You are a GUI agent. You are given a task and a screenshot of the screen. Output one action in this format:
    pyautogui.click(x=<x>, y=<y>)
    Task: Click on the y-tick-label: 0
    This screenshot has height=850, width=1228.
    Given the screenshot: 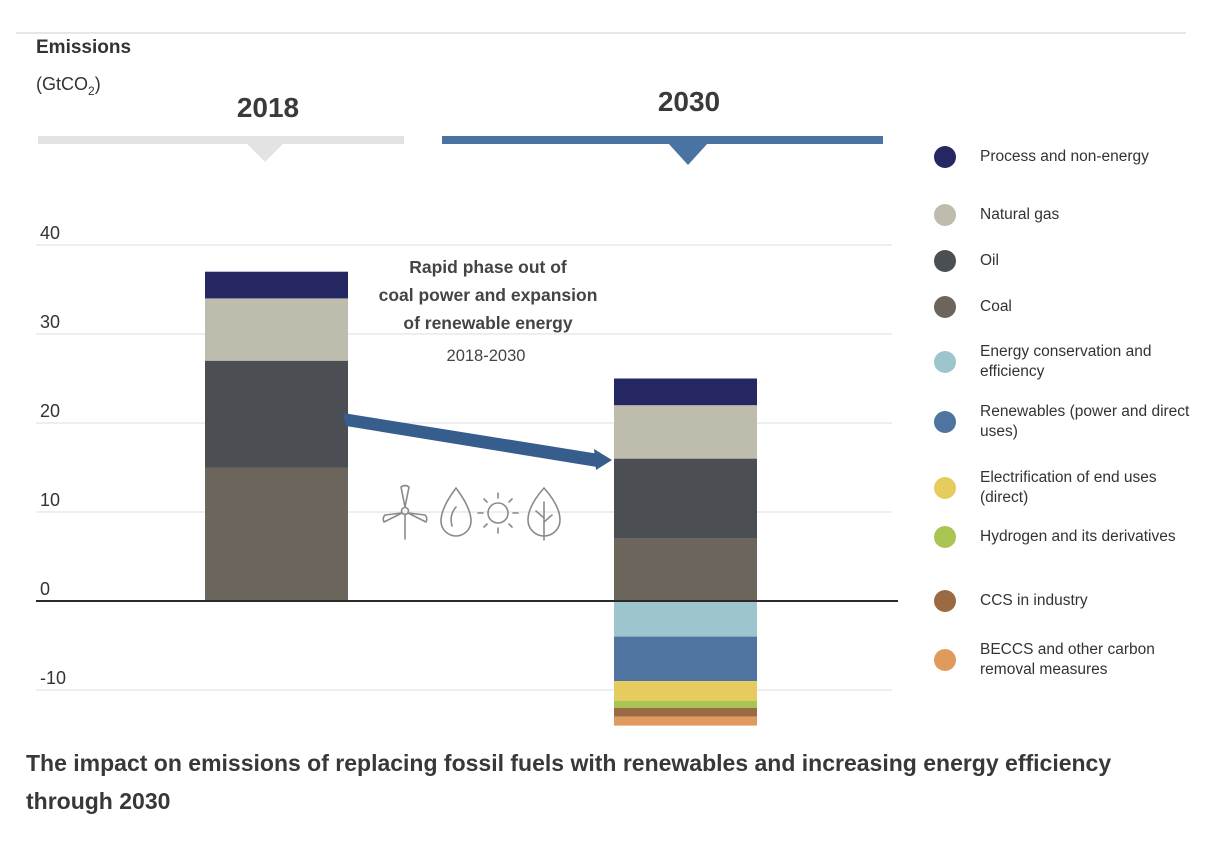 What is the action you would take?
    pyautogui.click(x=45, y=589)
    